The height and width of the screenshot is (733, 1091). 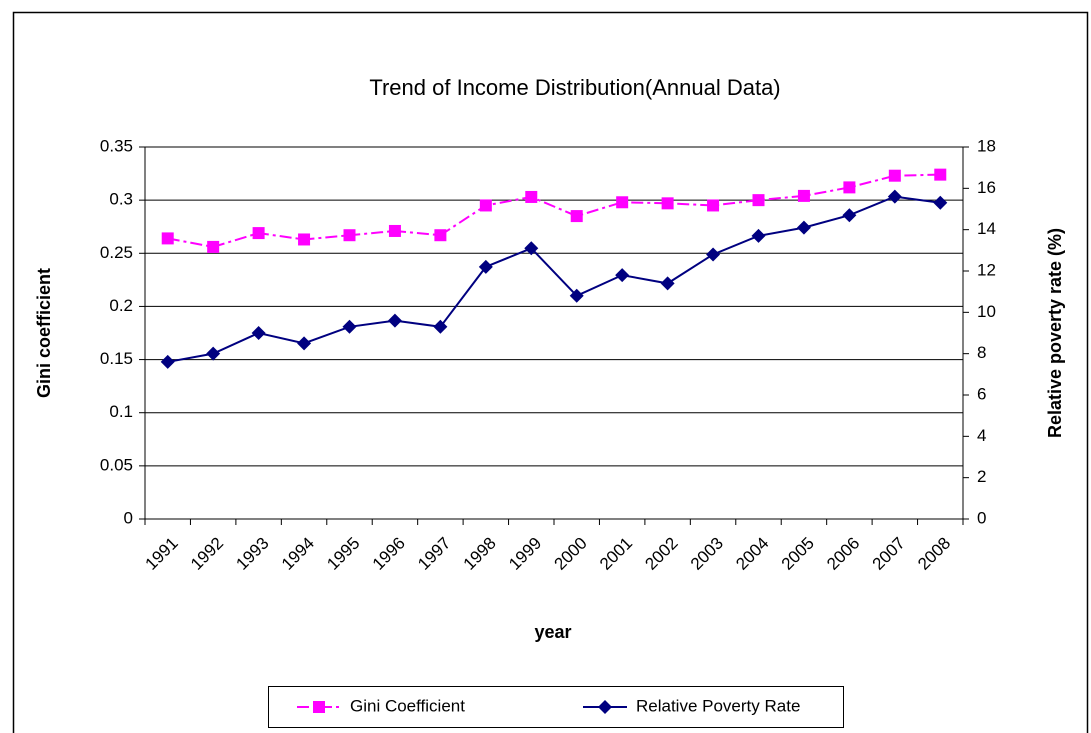 What do you see at coordinates (981, 393) in the screenshot?
I see `y2-tick-label: 6` at bounding box center [981, 393].